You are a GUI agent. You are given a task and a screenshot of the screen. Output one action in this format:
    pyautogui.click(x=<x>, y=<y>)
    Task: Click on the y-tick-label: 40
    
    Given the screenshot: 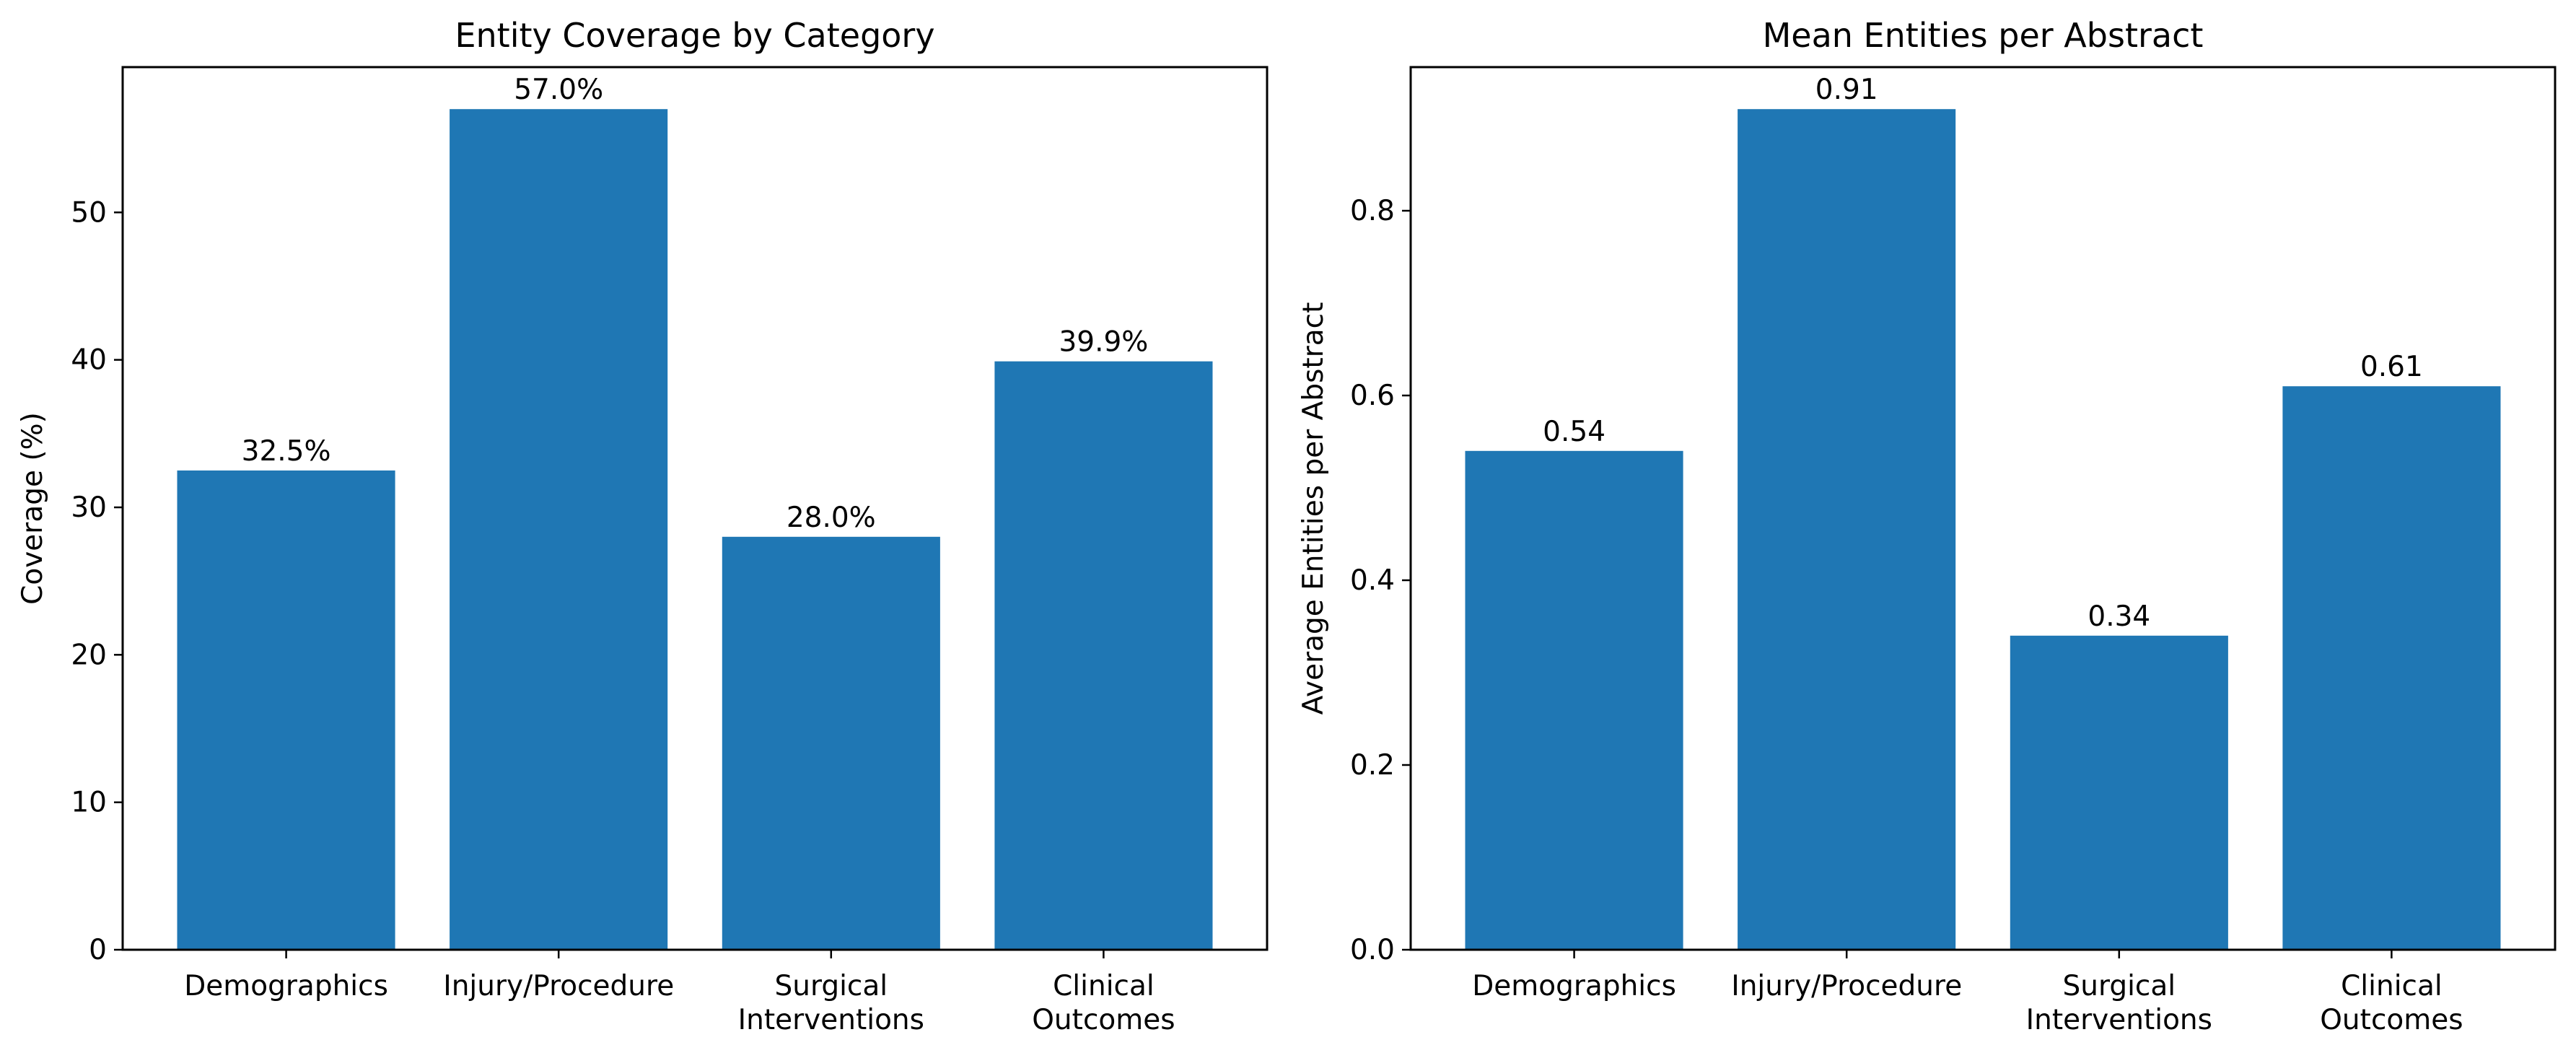 What is the action you would take?
    pyautogui.click(x=89, y=360)
    